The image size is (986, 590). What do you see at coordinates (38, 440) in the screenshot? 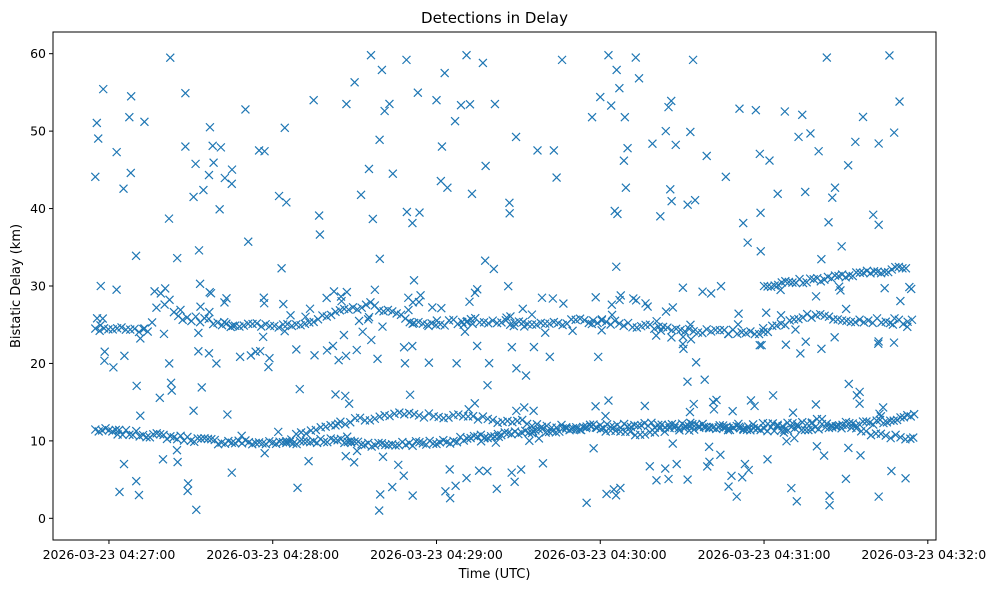
I see `y-tick-label: 10` at bounding box center [38, 440].